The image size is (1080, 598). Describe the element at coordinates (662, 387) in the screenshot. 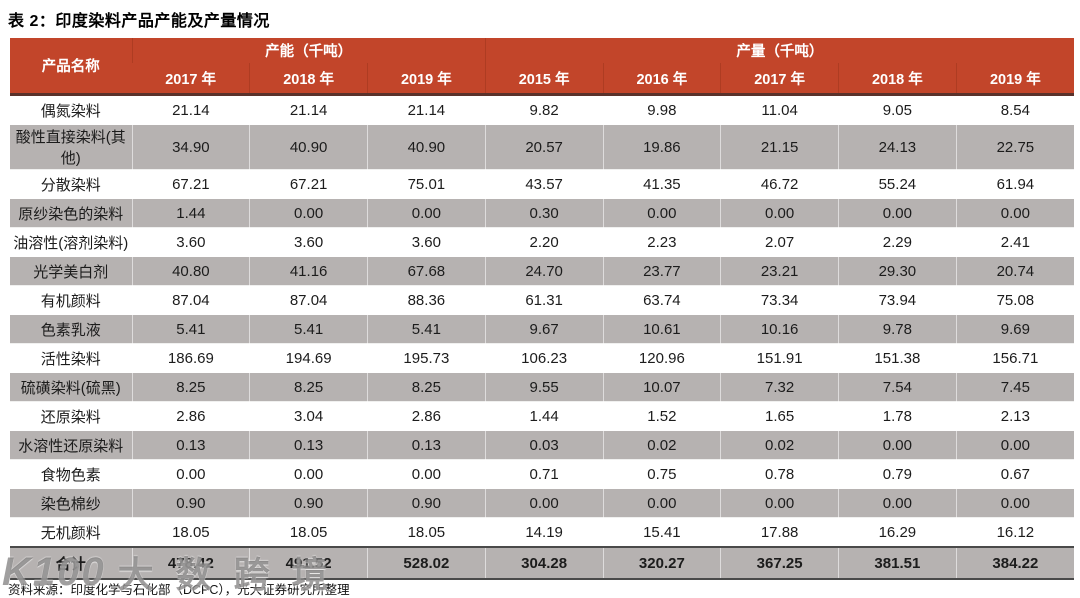

I see `value-cell: 10.07` at that location.